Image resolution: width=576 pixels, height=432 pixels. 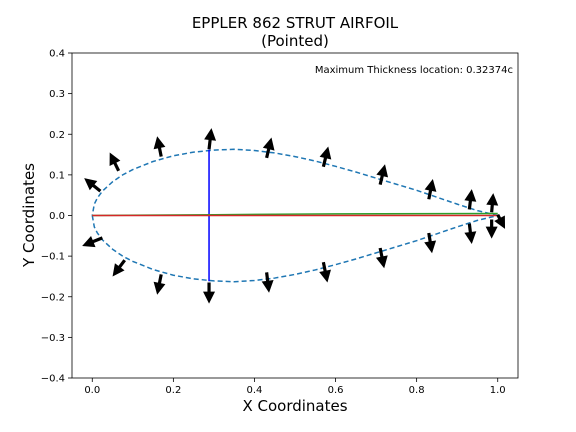 I want to click on y-tick-label-2: 0.2, so click(x=57, y=135).